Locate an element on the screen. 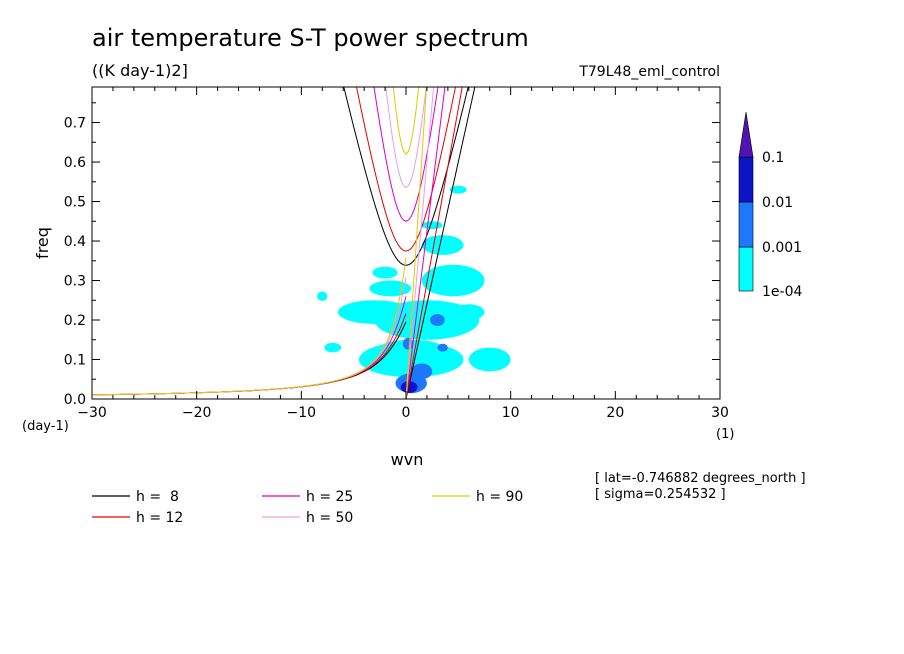  curve-legend: h = 8 h = 12 h = 25 h = 50 h = 90 is located at coordinates (307, 507).